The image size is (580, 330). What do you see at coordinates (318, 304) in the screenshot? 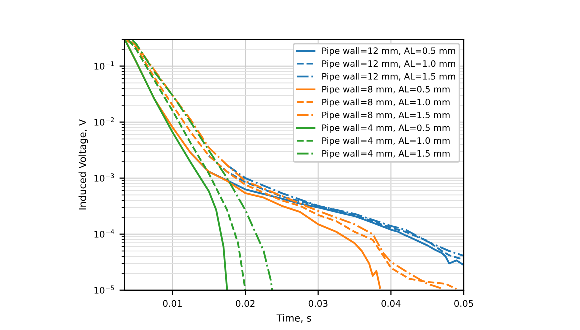
I see `x-tick-label: 0.03` at bounding box center [318, 304].